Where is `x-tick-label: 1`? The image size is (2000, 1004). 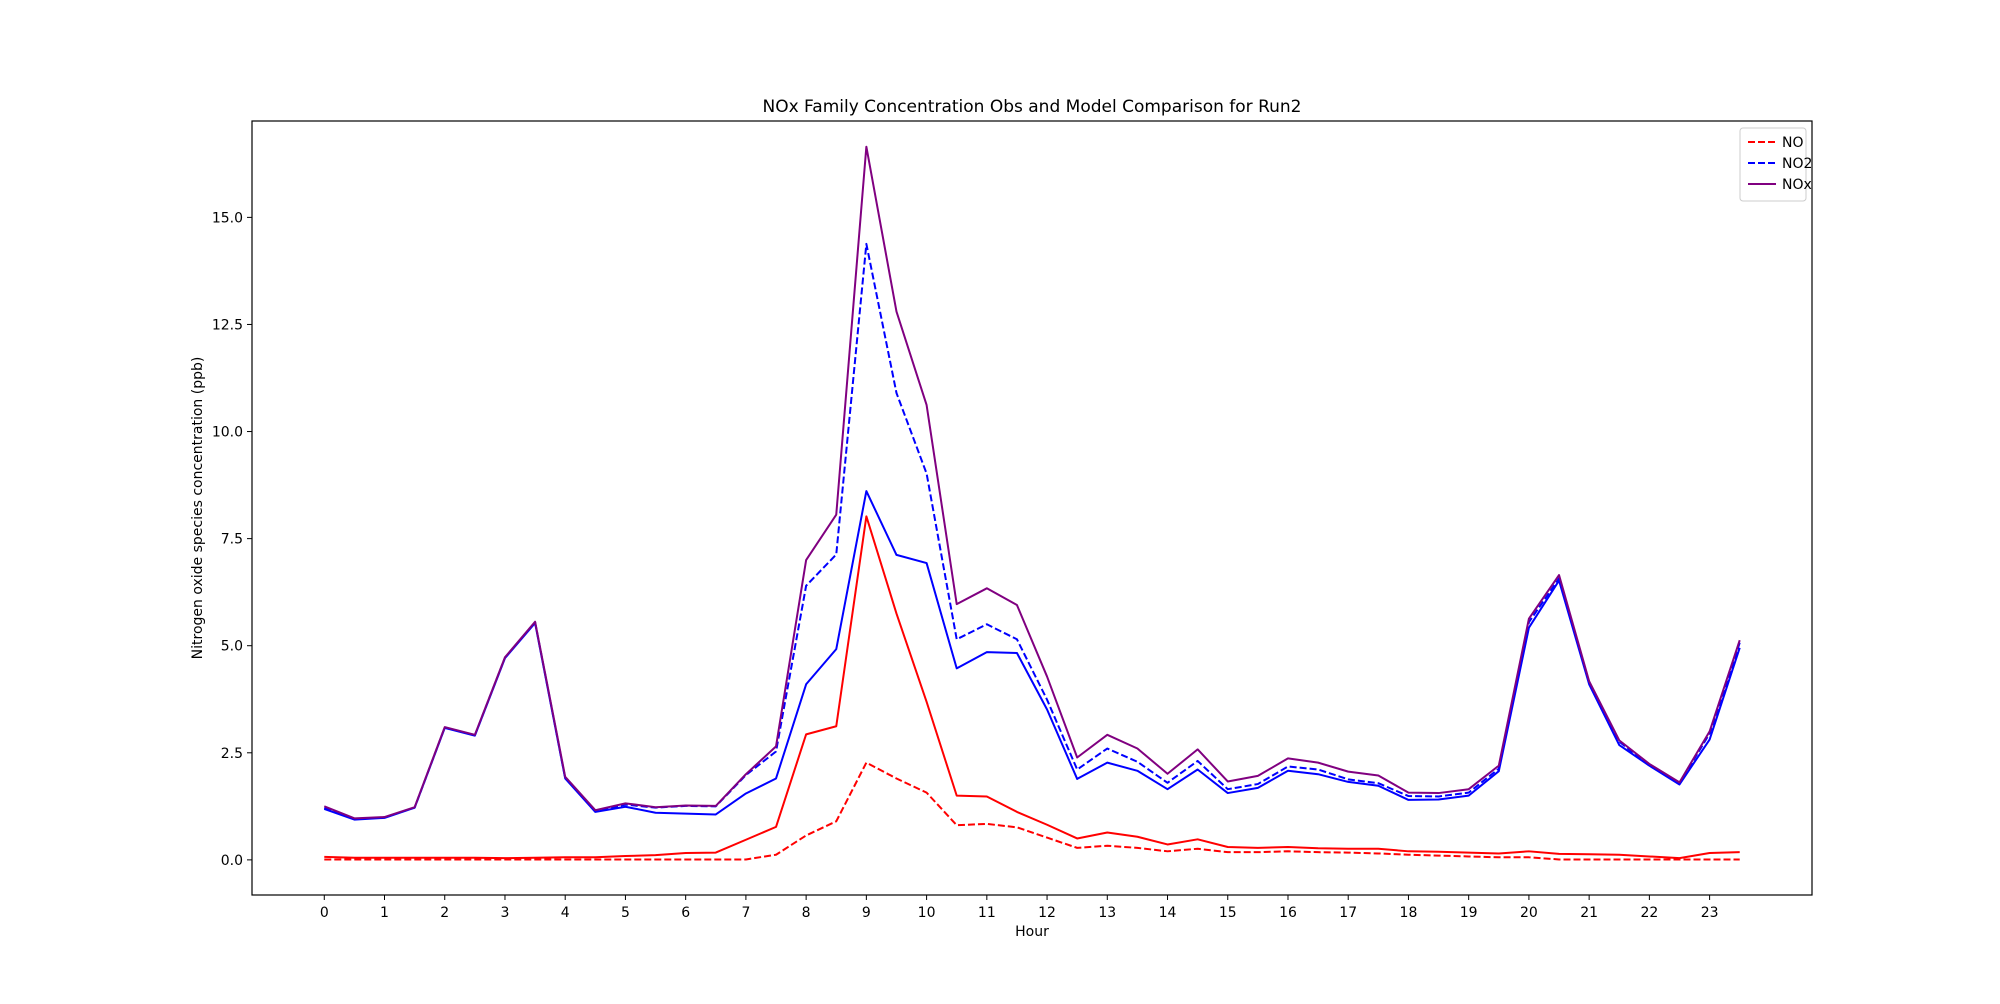 x-tick-label: 1 is located at coordinates (384, 913).